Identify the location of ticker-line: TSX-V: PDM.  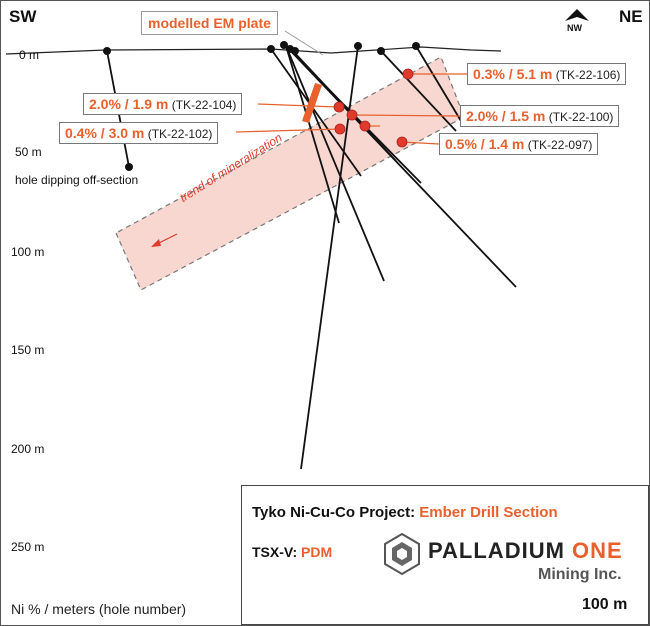
(292, 552).